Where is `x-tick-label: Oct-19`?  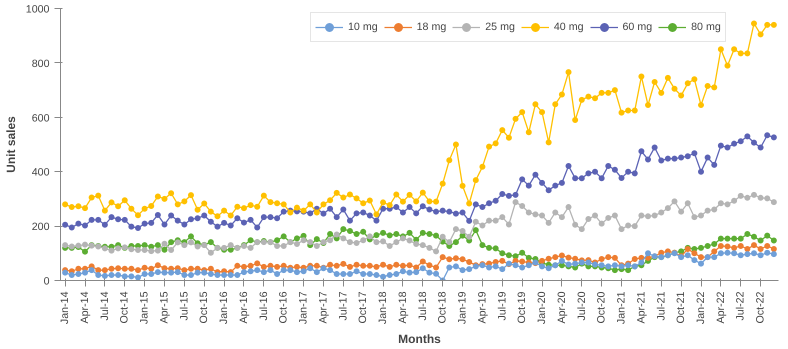 x-tick-label: Oct-19 is located at coordinates (522, 307).